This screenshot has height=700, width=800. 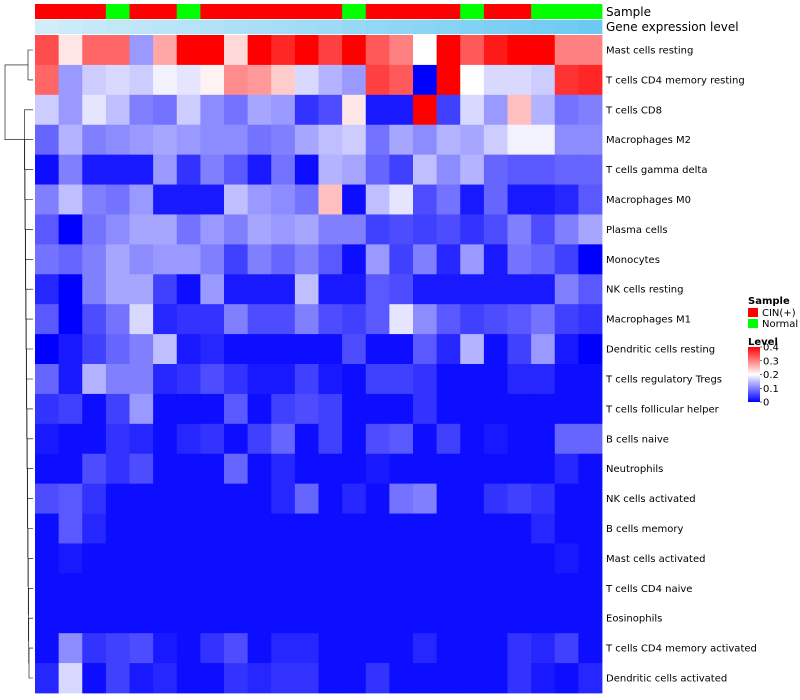 I want to click on legend-level-title: Level, so click(x=763, y=342).